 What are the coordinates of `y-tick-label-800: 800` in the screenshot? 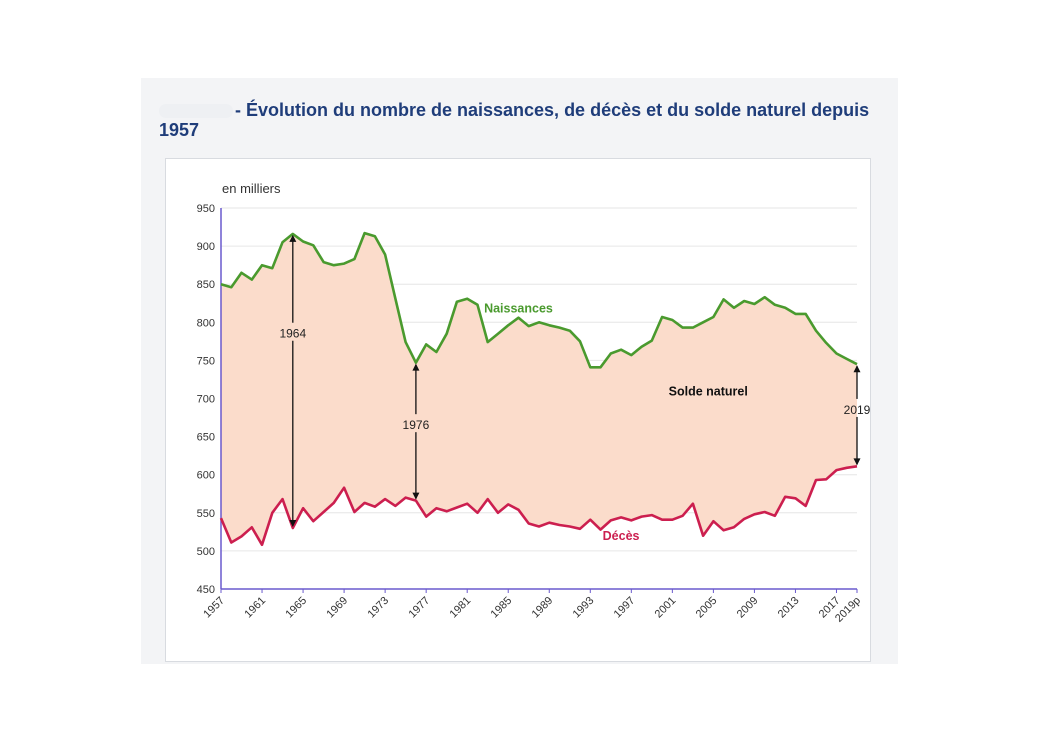 It's located at (206, 323).